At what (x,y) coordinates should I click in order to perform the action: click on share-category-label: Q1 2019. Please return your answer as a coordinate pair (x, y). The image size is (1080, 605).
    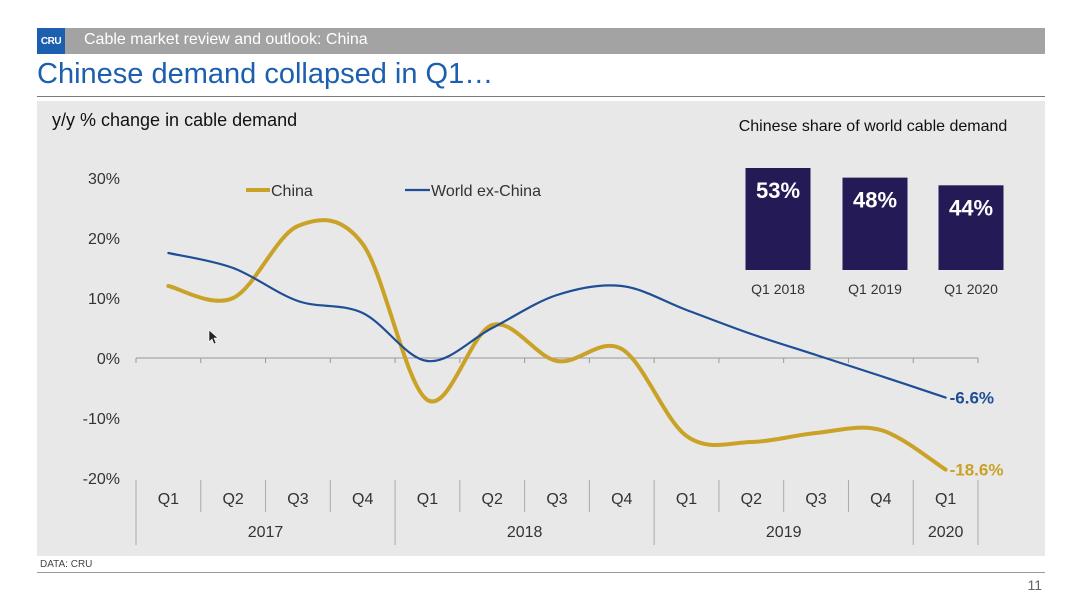
    Looking at the image, I should click on (875, 289).